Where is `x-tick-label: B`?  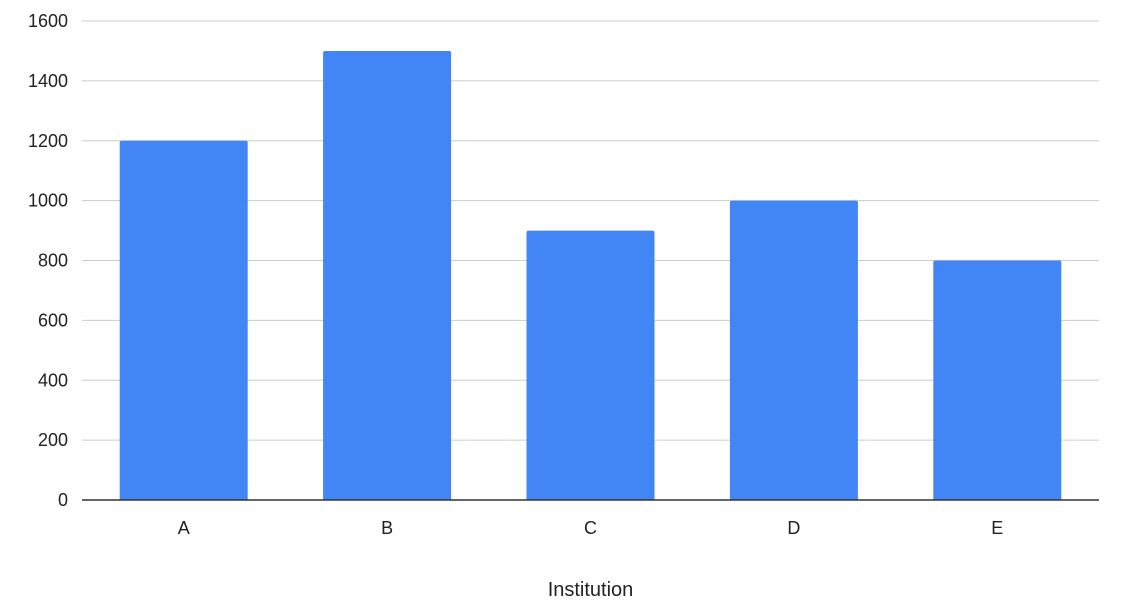
x-tick-label: B is located at coordinates (387, 528).